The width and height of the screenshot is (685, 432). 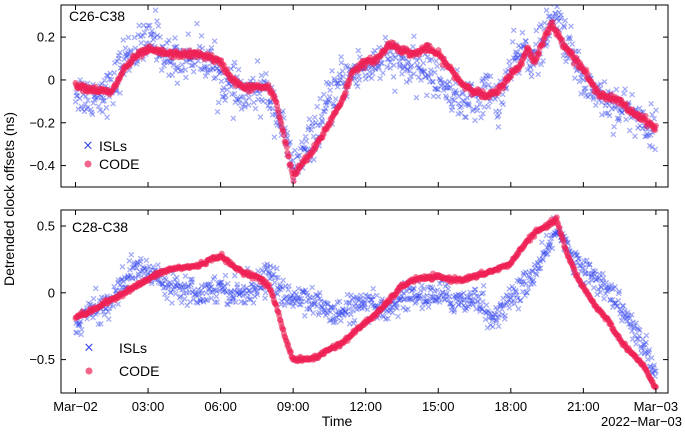 What do you see at coordinates (97, 16) in the screenshot?
I see `panel-title-top: C26-C38` at bounding box center [97, 16].